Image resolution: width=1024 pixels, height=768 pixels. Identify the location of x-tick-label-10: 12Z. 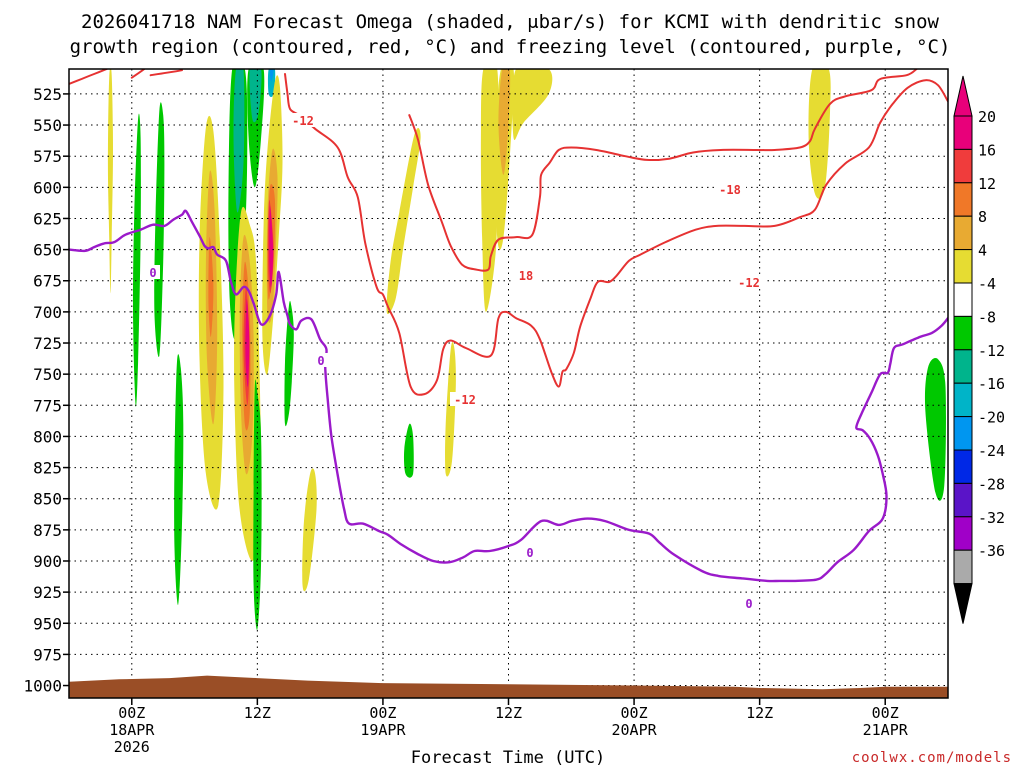
(257, 713).